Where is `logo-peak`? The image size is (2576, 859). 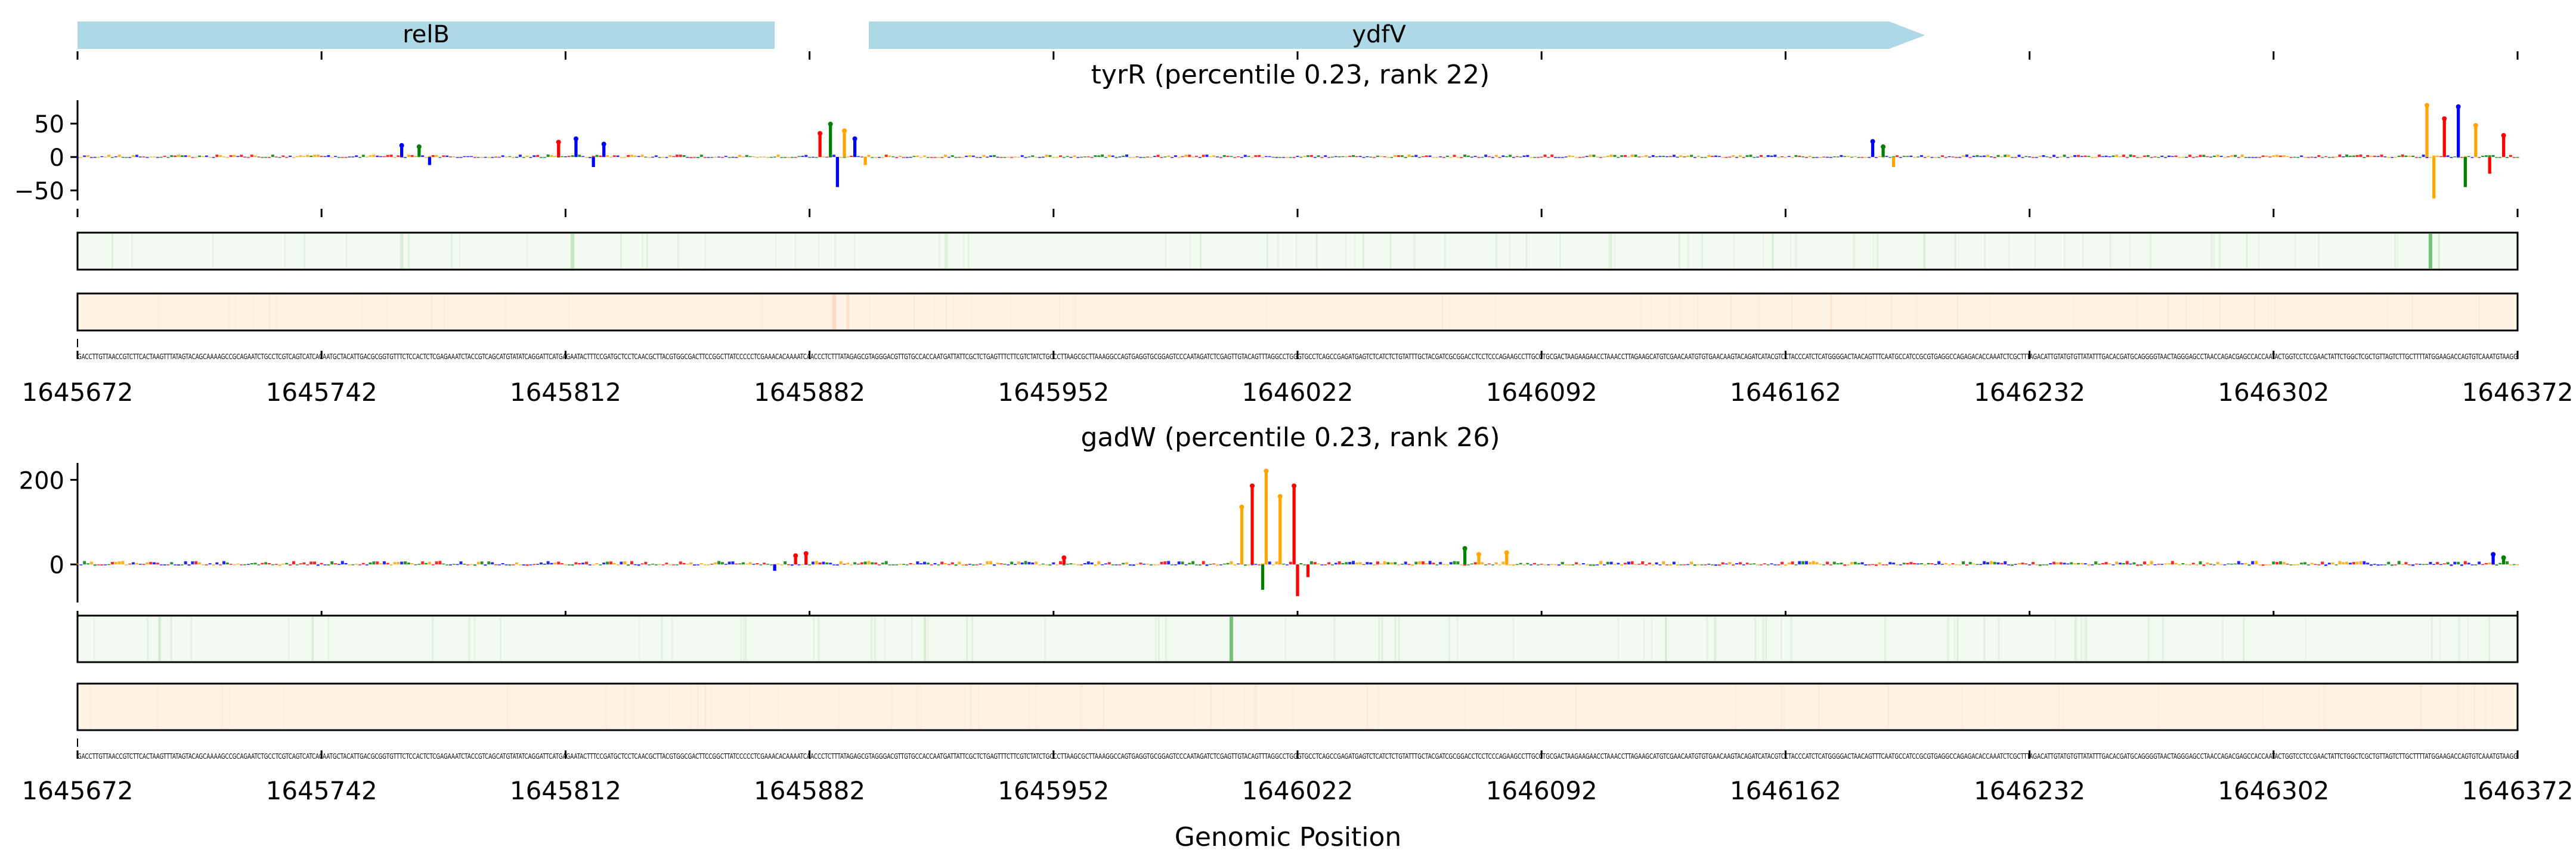
logo-peak is located at coordinates (576, 147).